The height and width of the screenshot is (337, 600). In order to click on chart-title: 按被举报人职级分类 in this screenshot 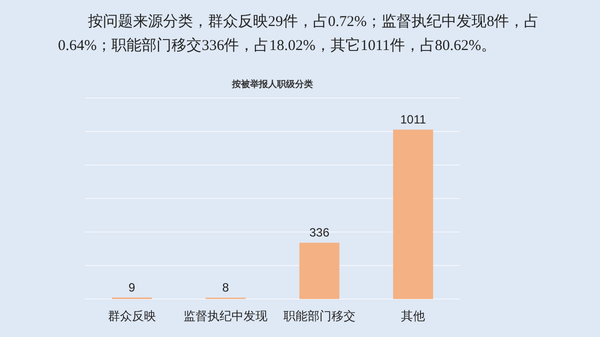, I will do `click(272, 84)`.